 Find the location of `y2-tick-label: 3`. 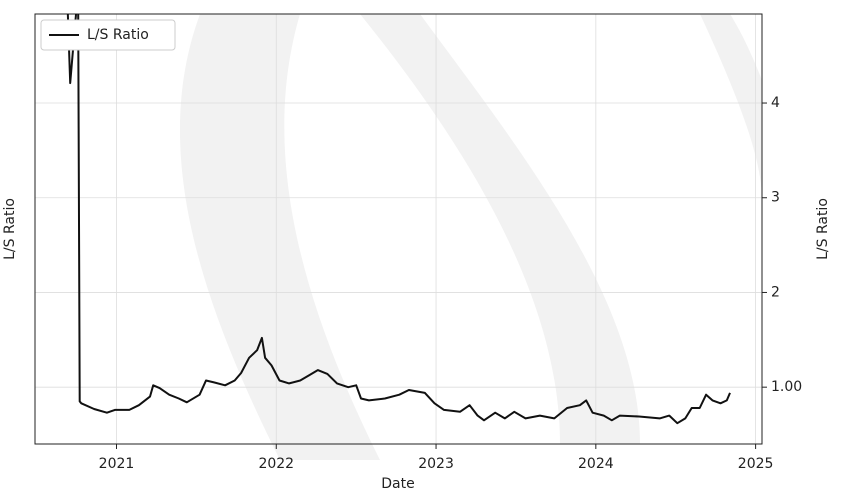

y2-tick-label: 3 is located at coordinates (775, 198).